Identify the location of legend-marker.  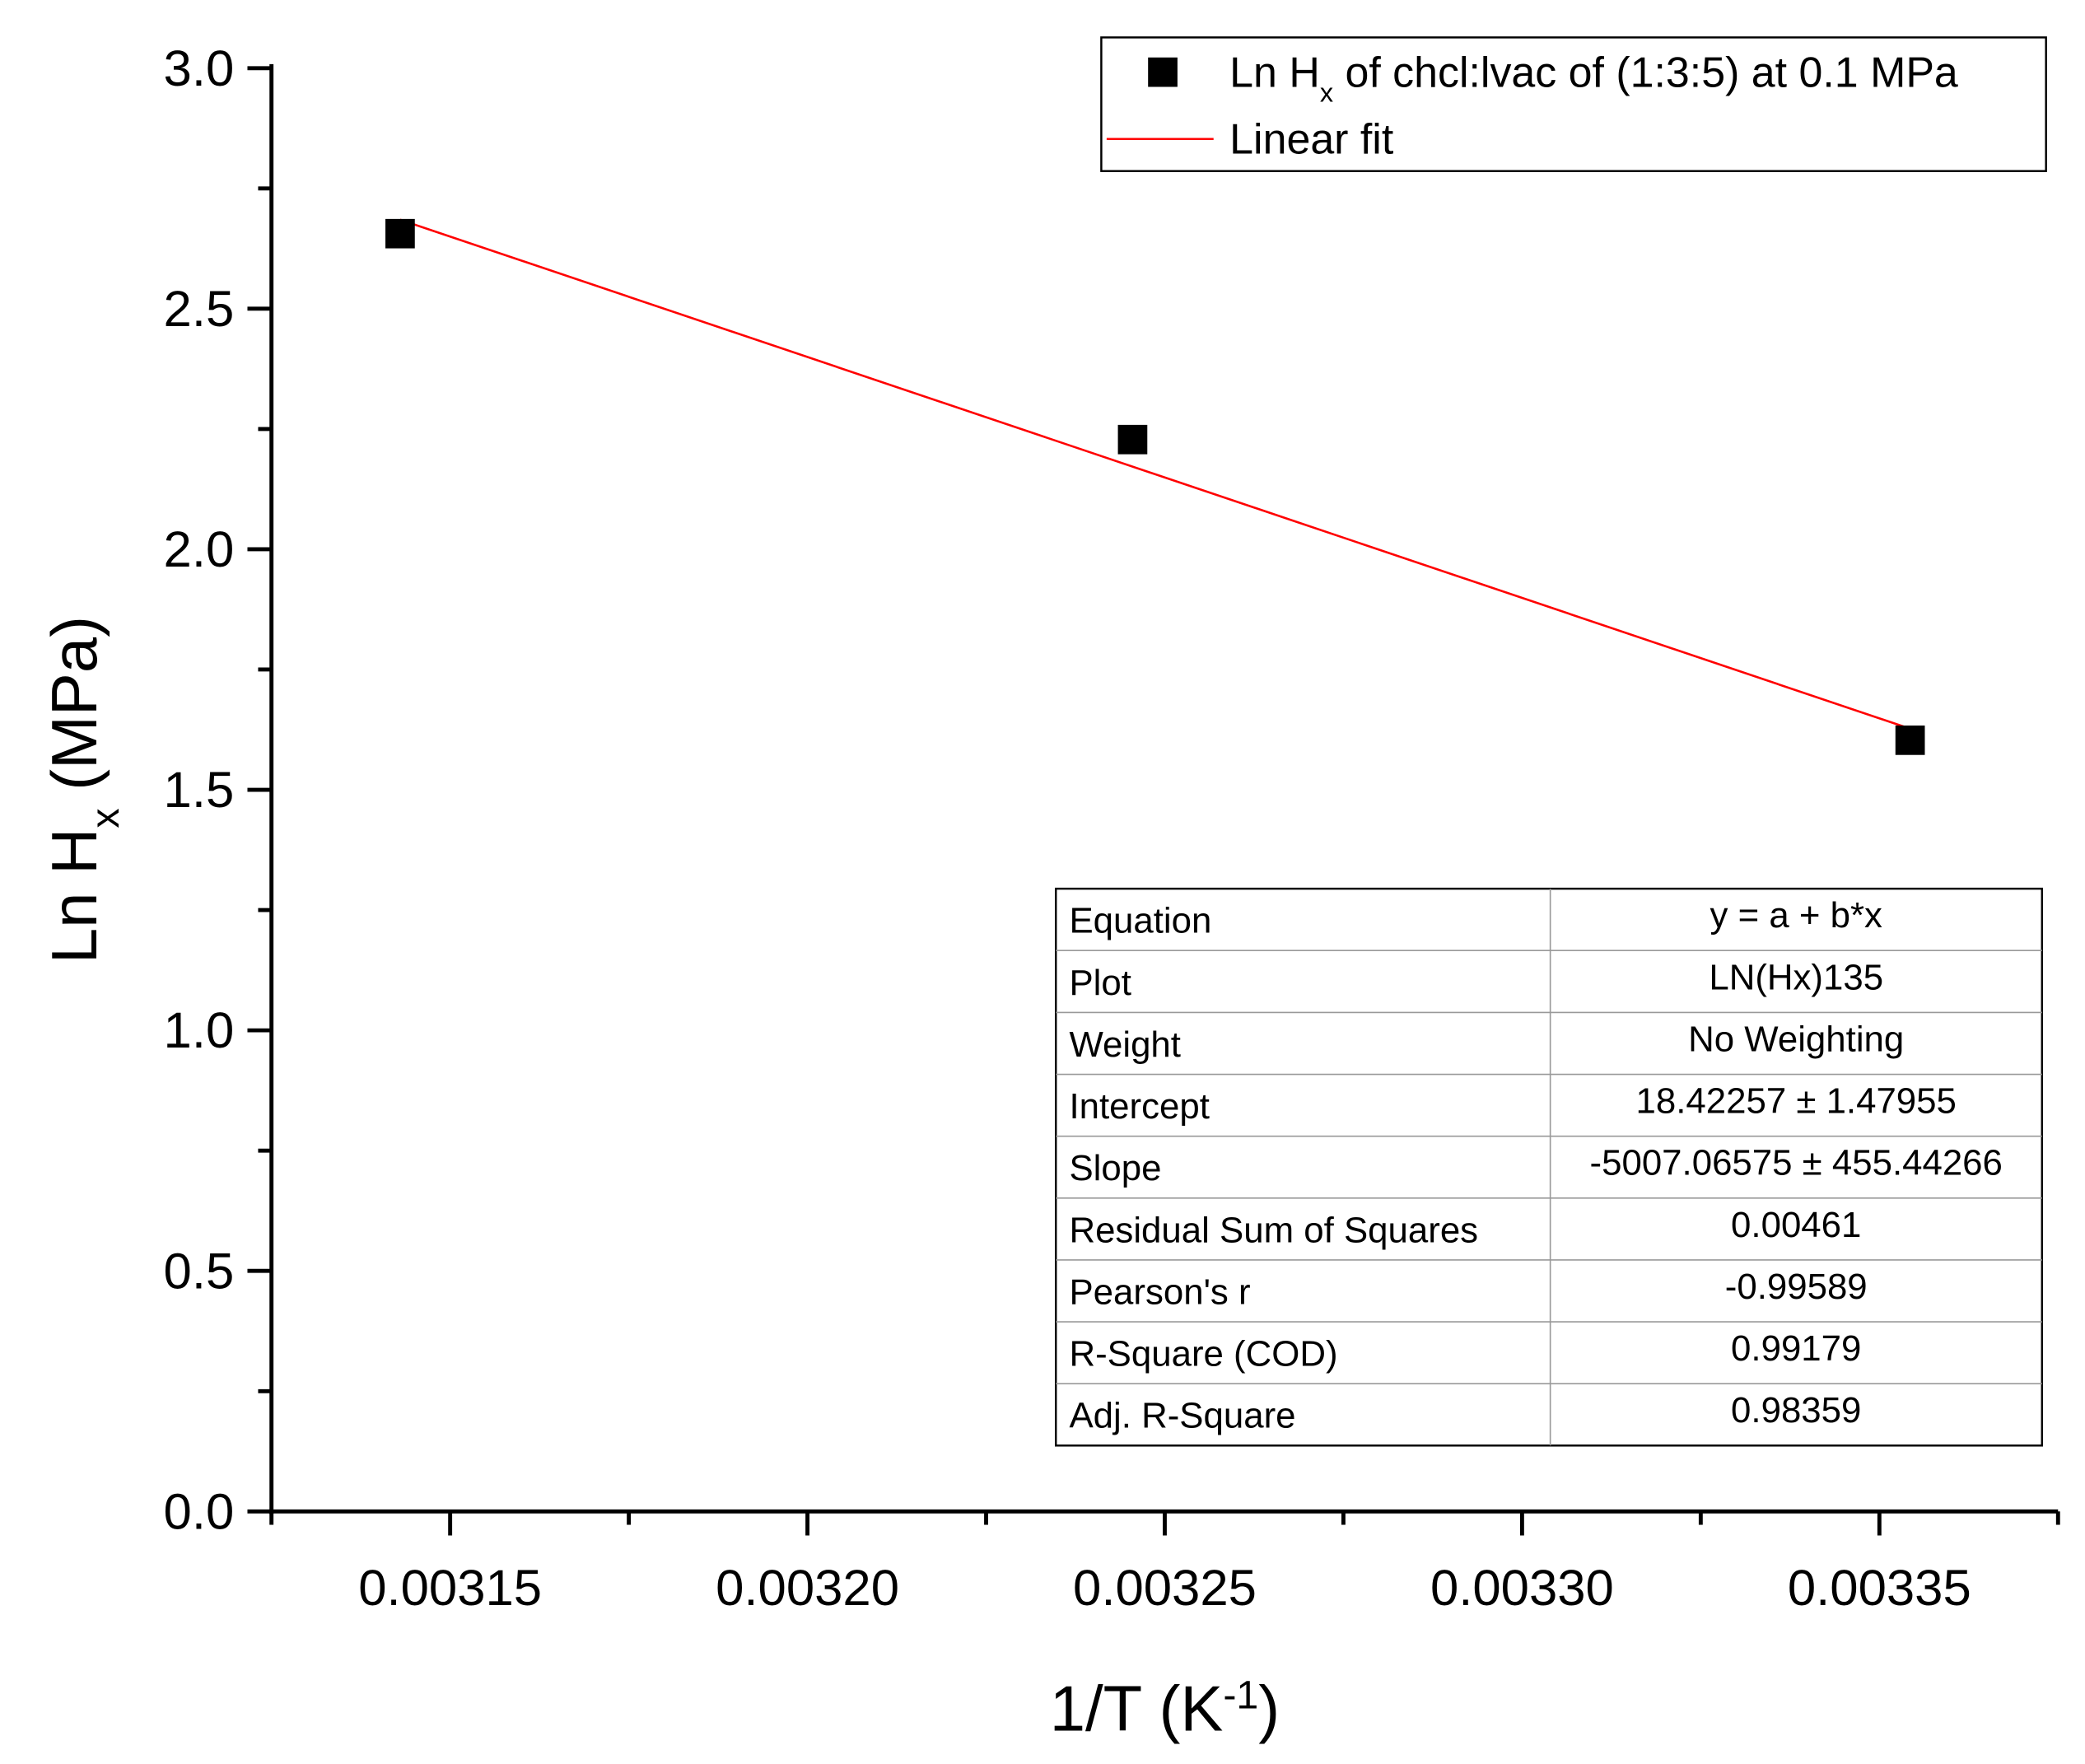
(1163, 72).